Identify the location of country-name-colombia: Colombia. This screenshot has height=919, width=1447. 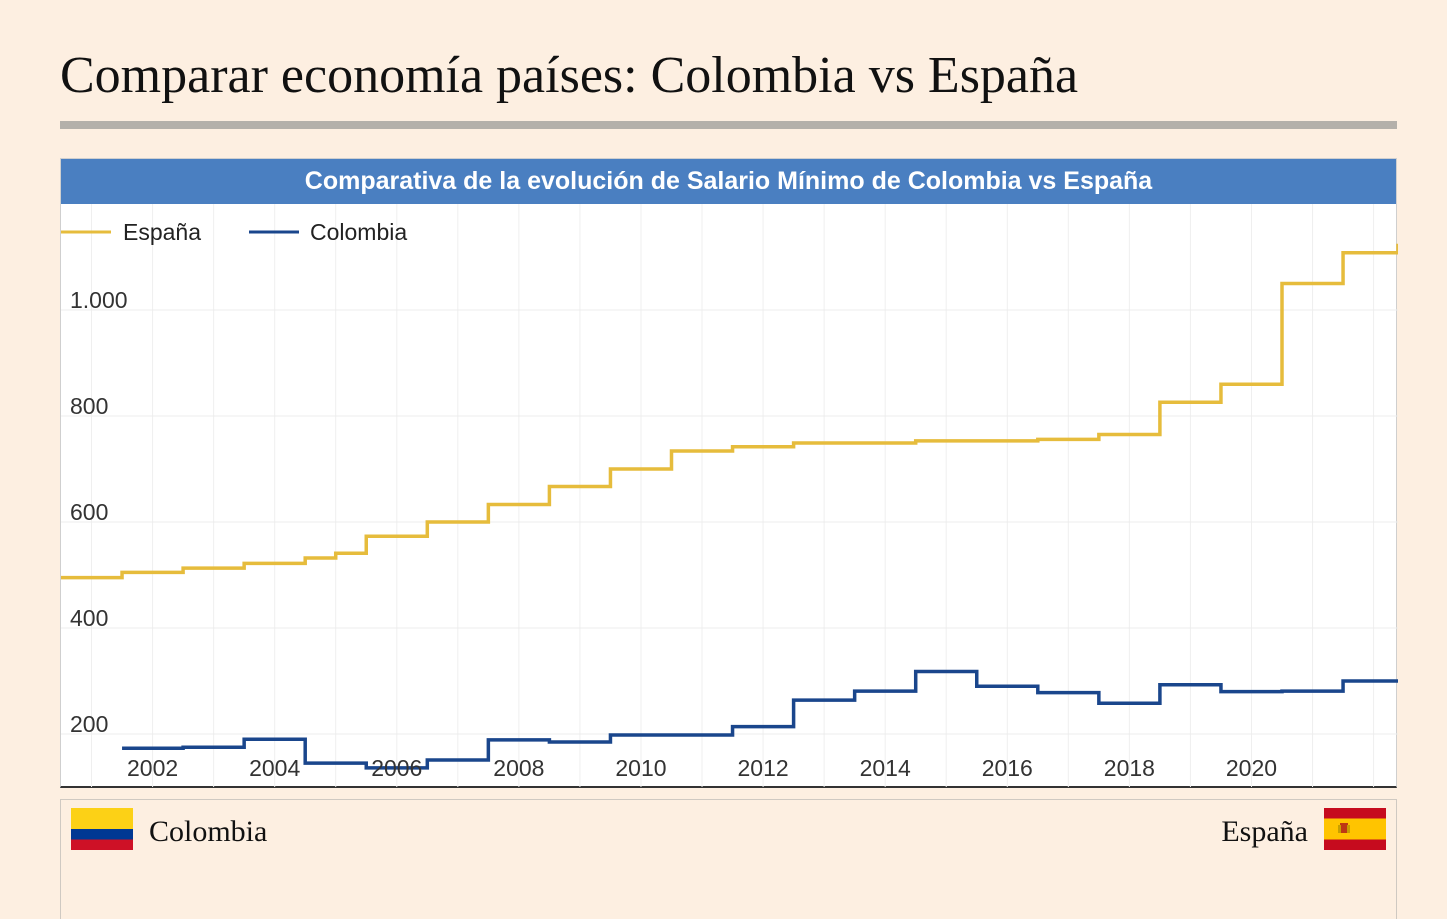
(208, 831).